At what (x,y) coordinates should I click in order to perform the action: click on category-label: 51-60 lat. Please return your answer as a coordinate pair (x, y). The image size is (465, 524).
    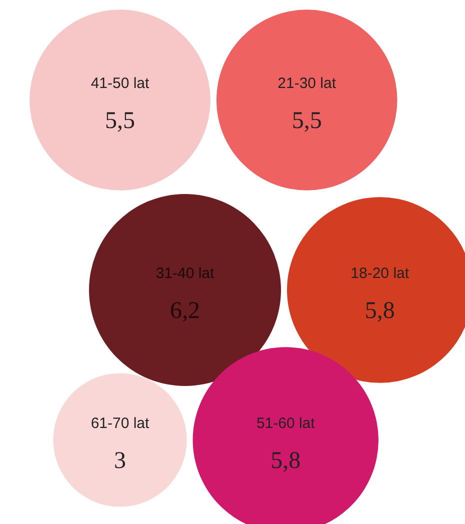
    Looking at the image, I should click on (286, 423).